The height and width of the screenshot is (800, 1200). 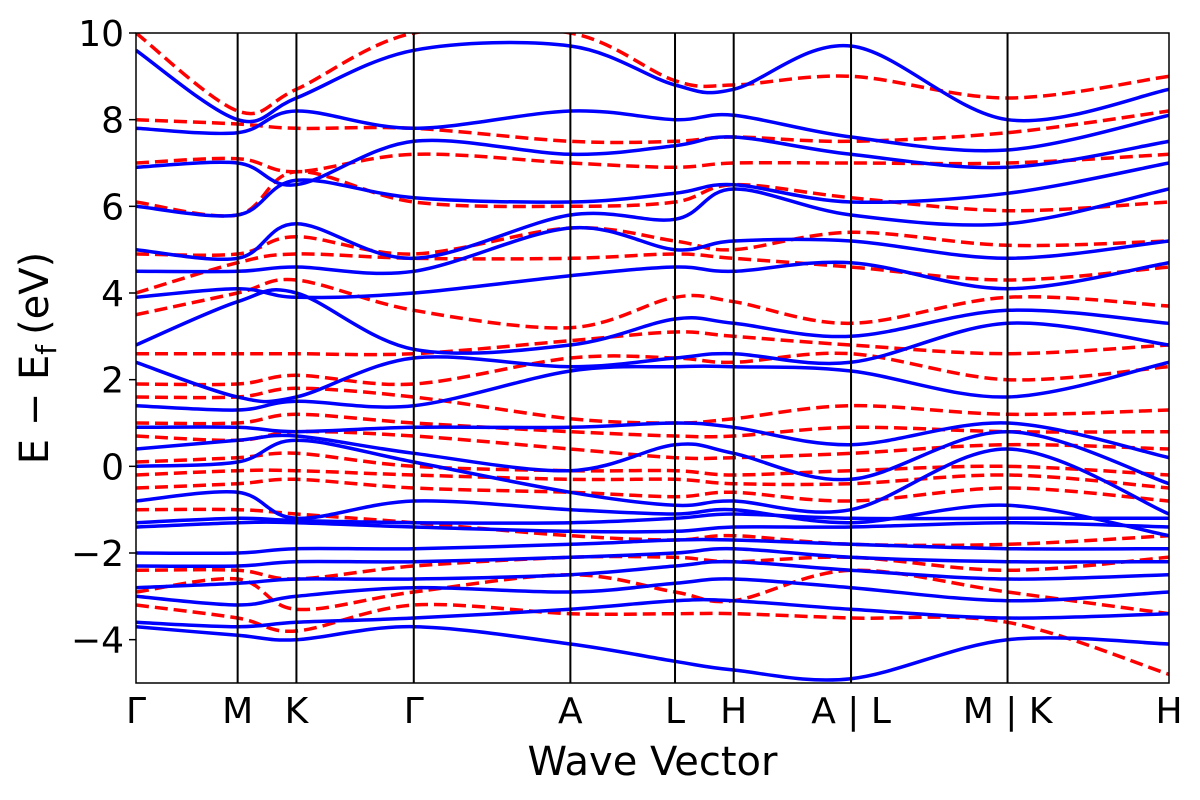 What do you see at coordinates (112, 467) in the screenshot?
I see `y-tick-label: 0` at bounding box center [112, 467].